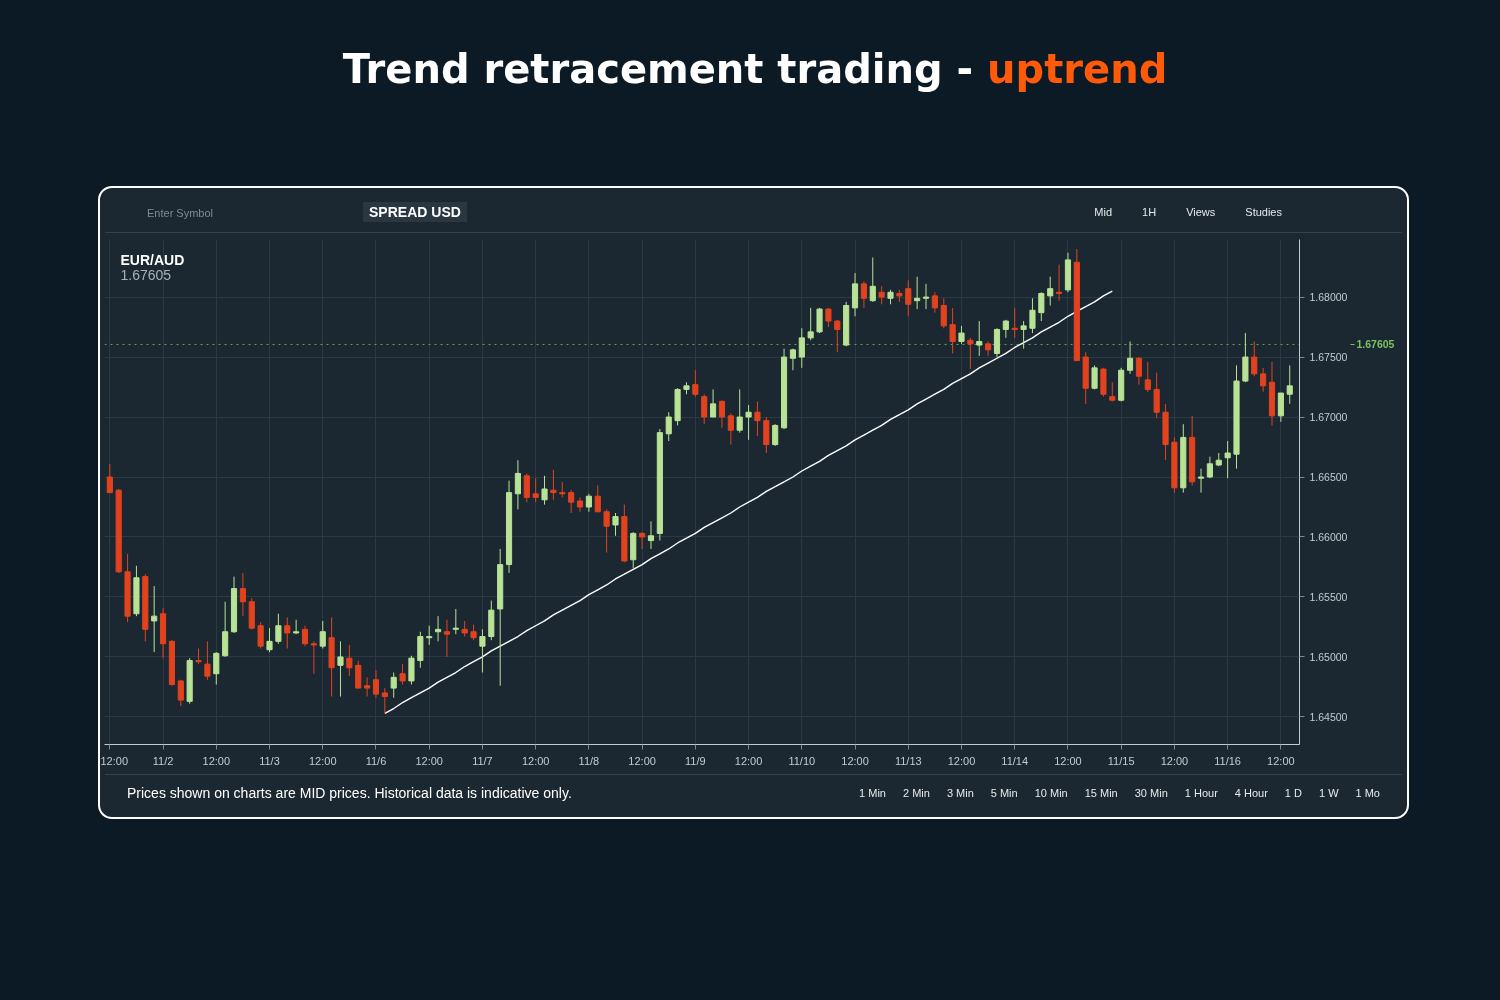 This screenshot has height=1000, width=1500. I want to click on x-tick-label: 11/8, so click(589, 760).